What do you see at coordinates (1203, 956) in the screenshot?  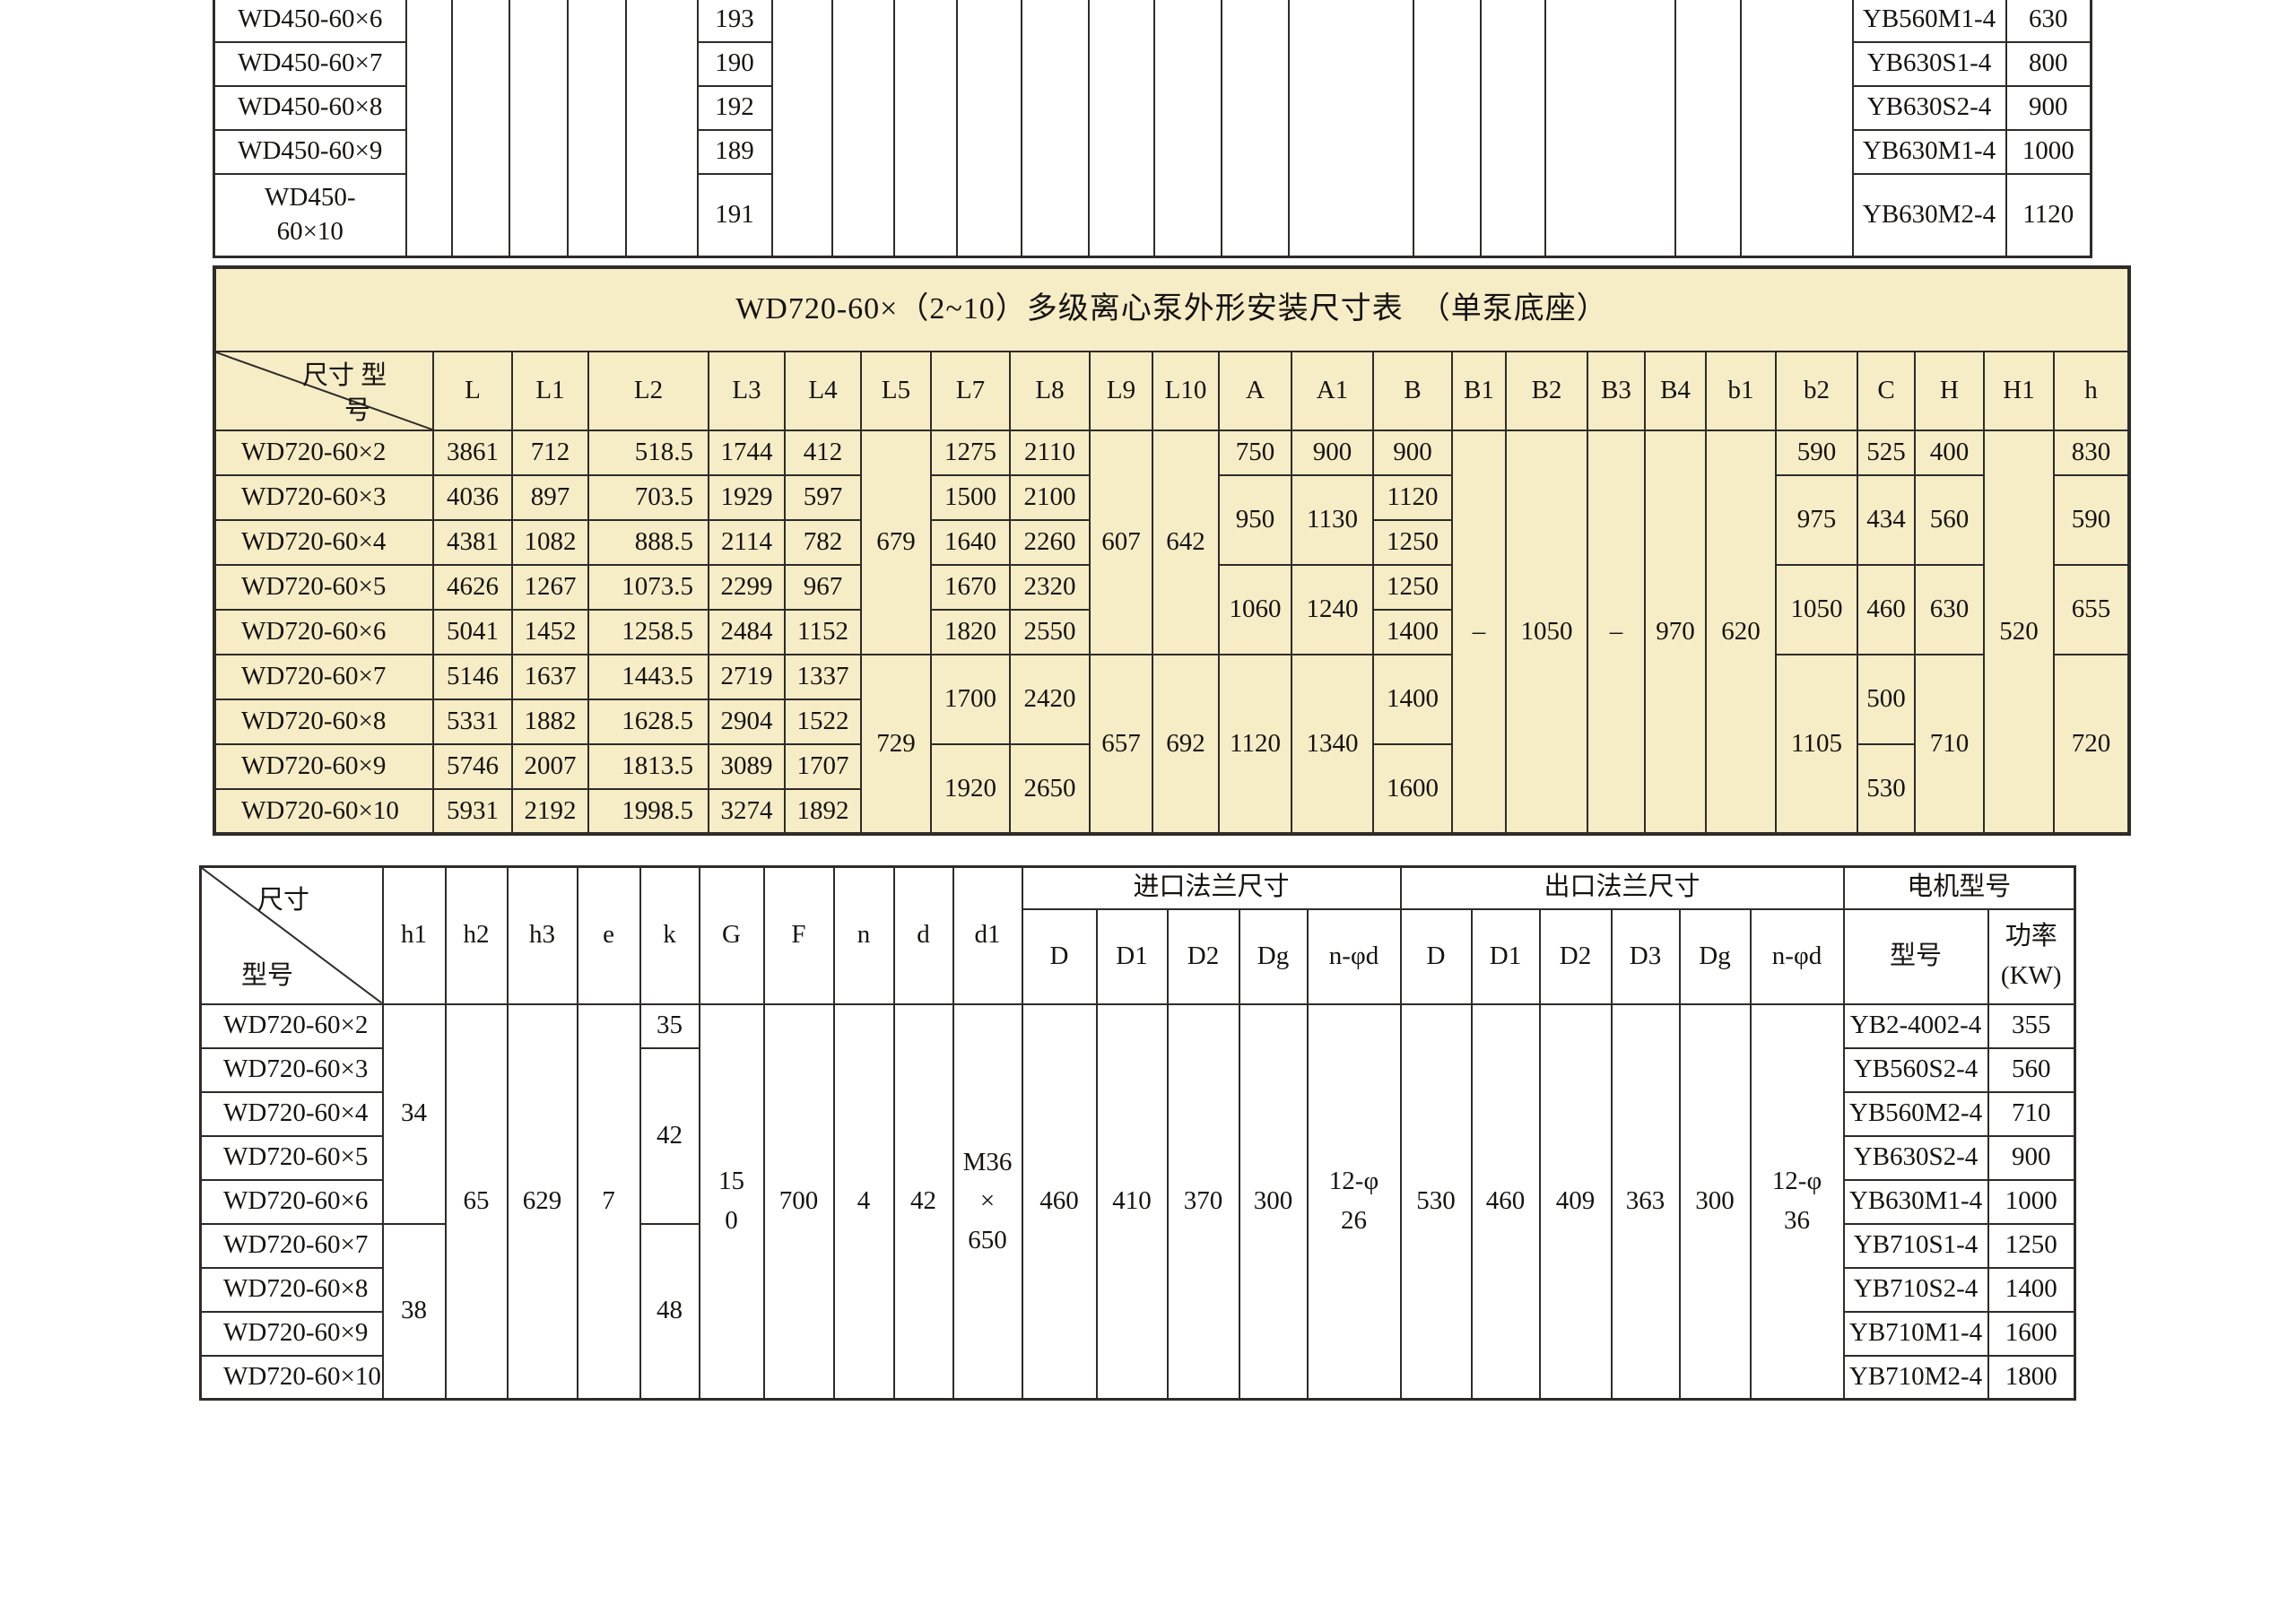 I see `header-cell: D2` at bounding box center [1203, 956].